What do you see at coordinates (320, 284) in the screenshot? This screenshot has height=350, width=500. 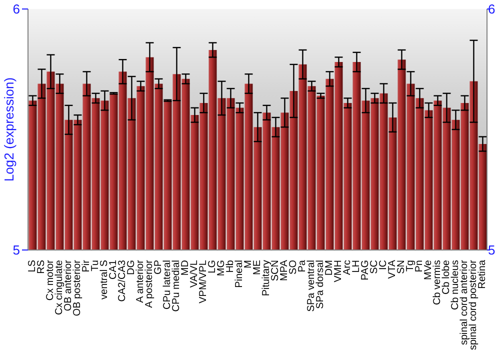 I see `x-tick-label: SPa dorsal` at bounding box center [320, 284].